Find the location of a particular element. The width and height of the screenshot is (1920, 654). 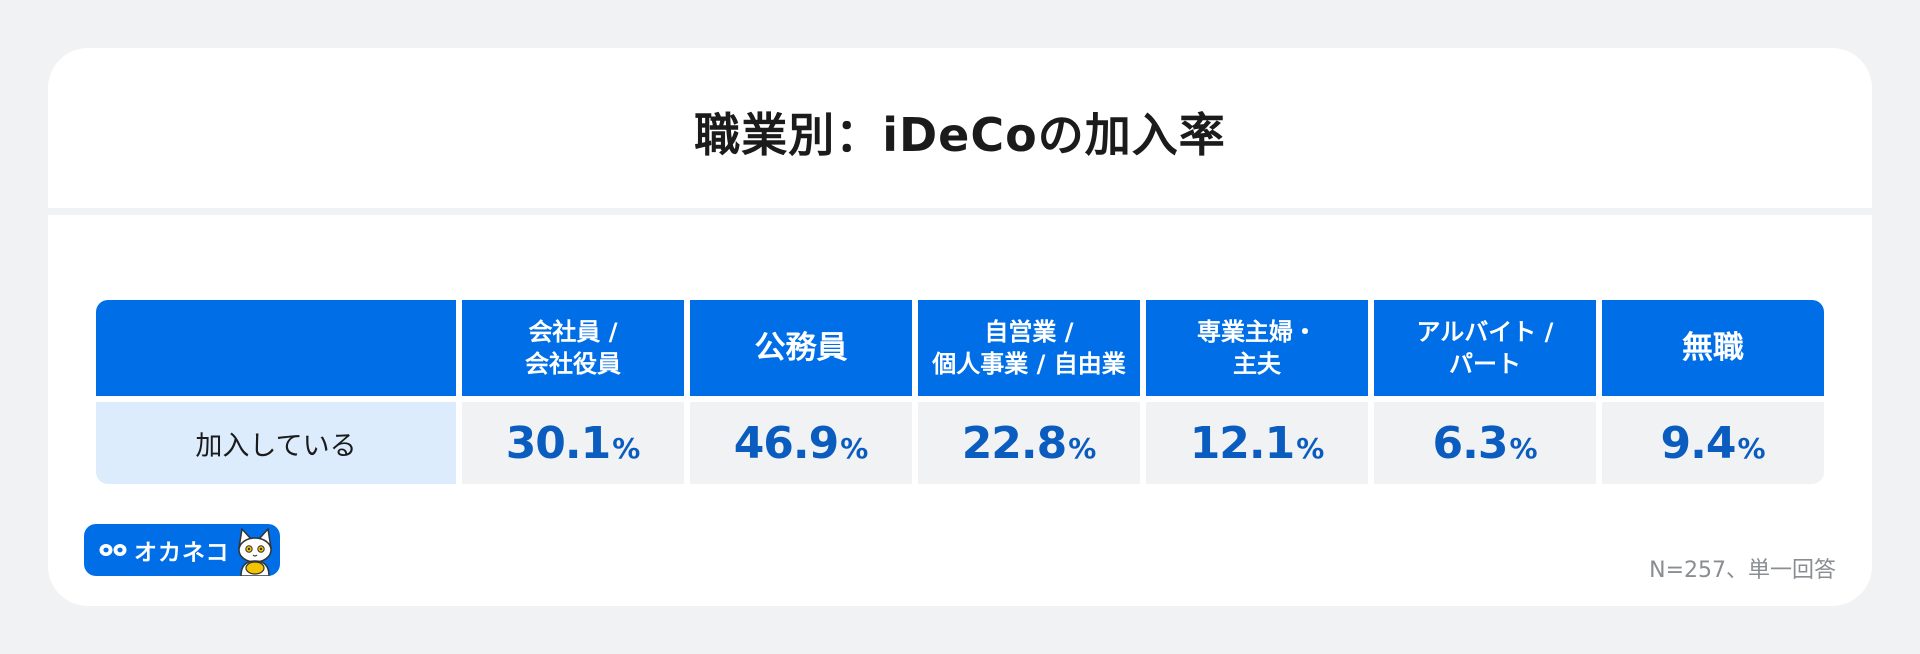

column-header: アルバイト / パート is located at coordinates (1485, 348).